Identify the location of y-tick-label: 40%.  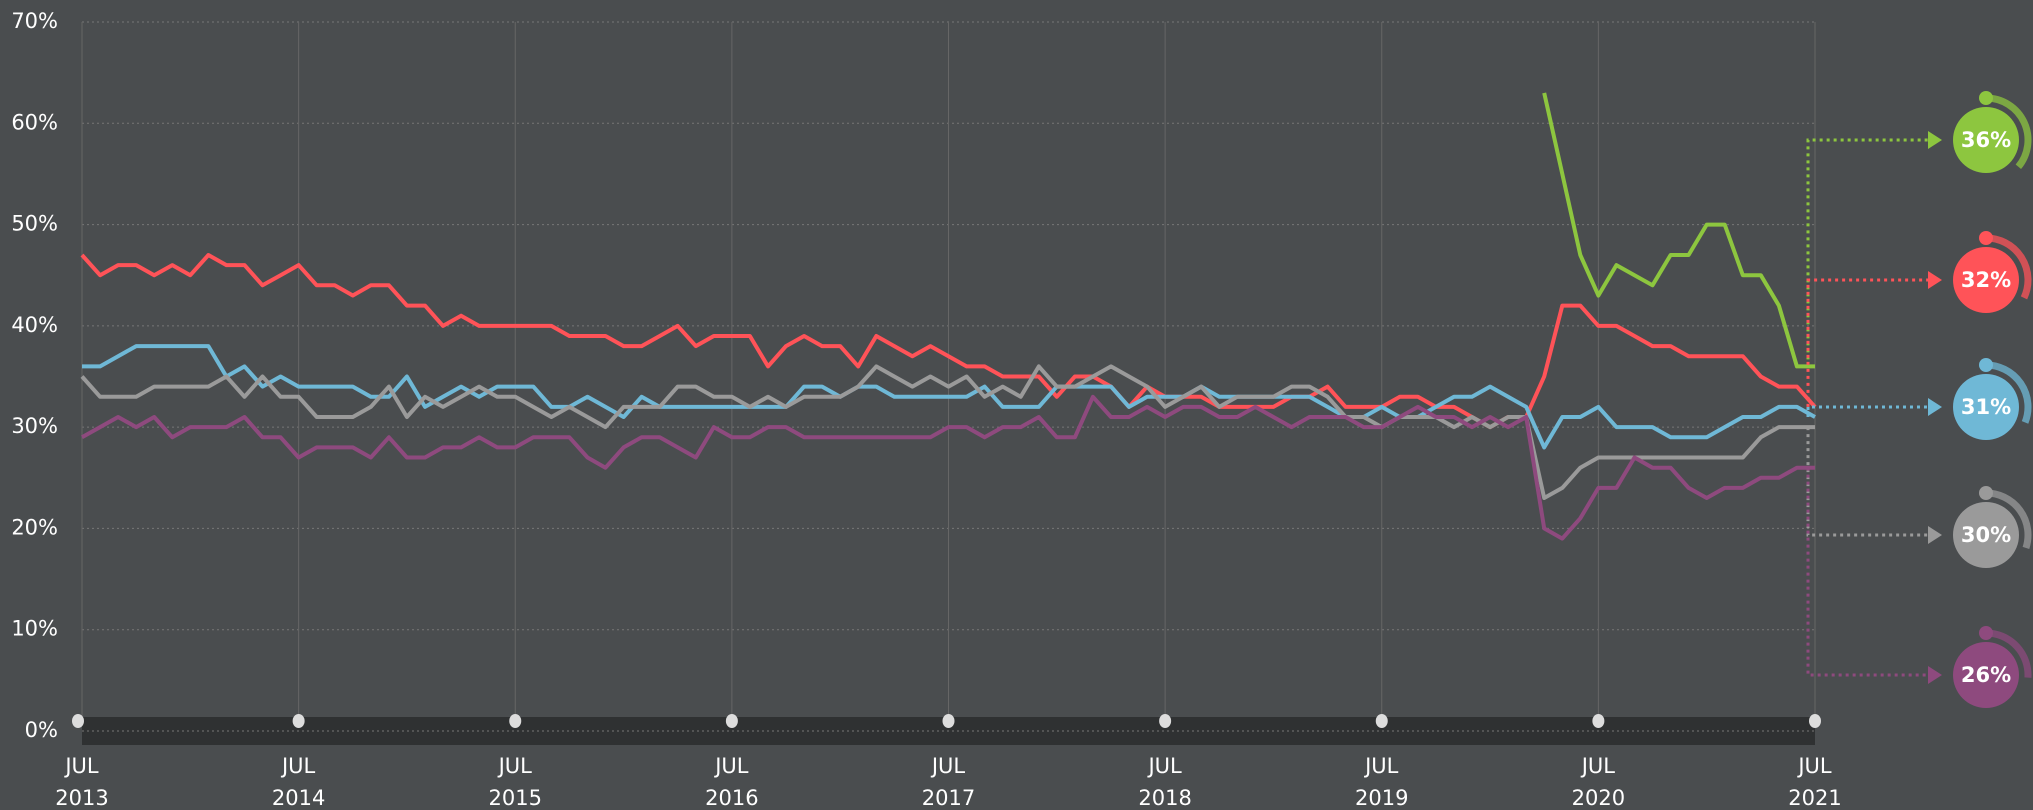
(34, 325).